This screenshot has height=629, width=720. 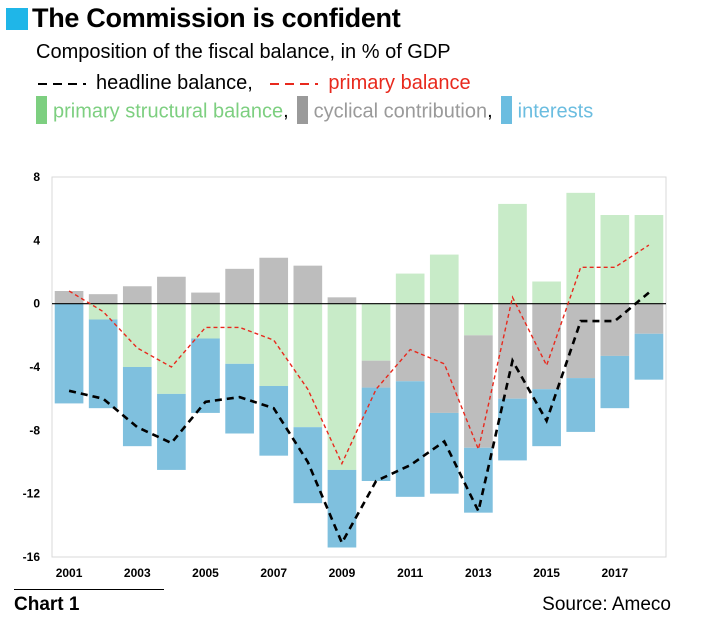 What do you see at coordinates (205, 573) in the screenshot?
I see `x-tick-label: 2005` at bounding box center [205, 573].